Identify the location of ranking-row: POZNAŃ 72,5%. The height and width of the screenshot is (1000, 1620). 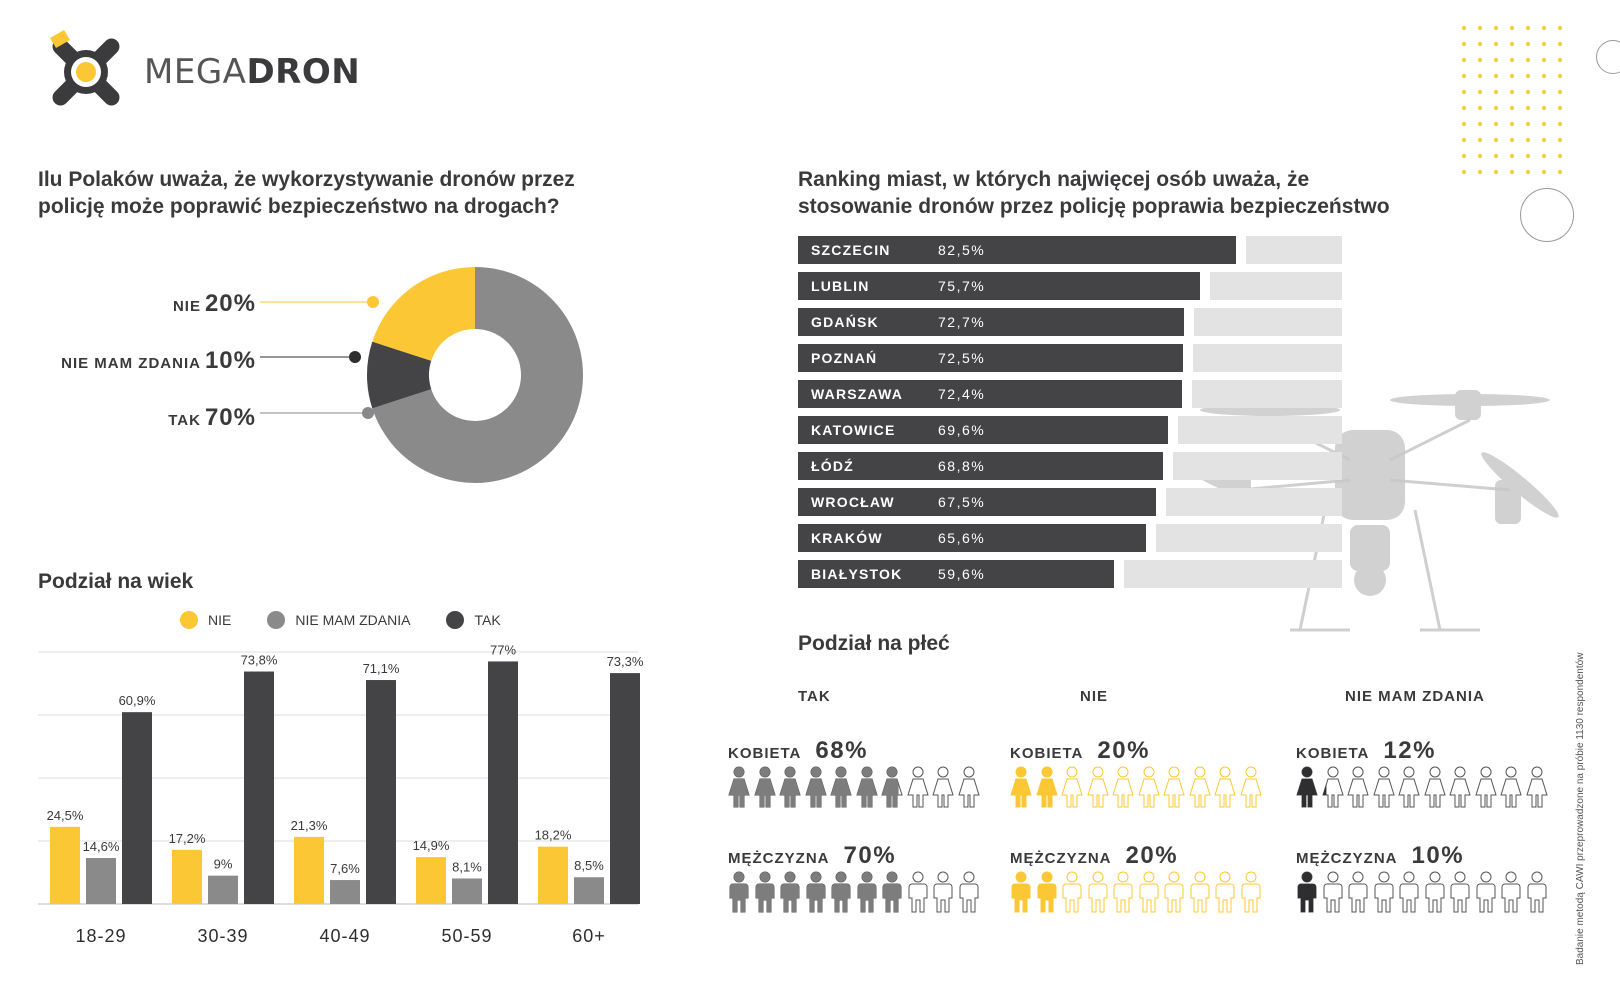
(1070, 358).